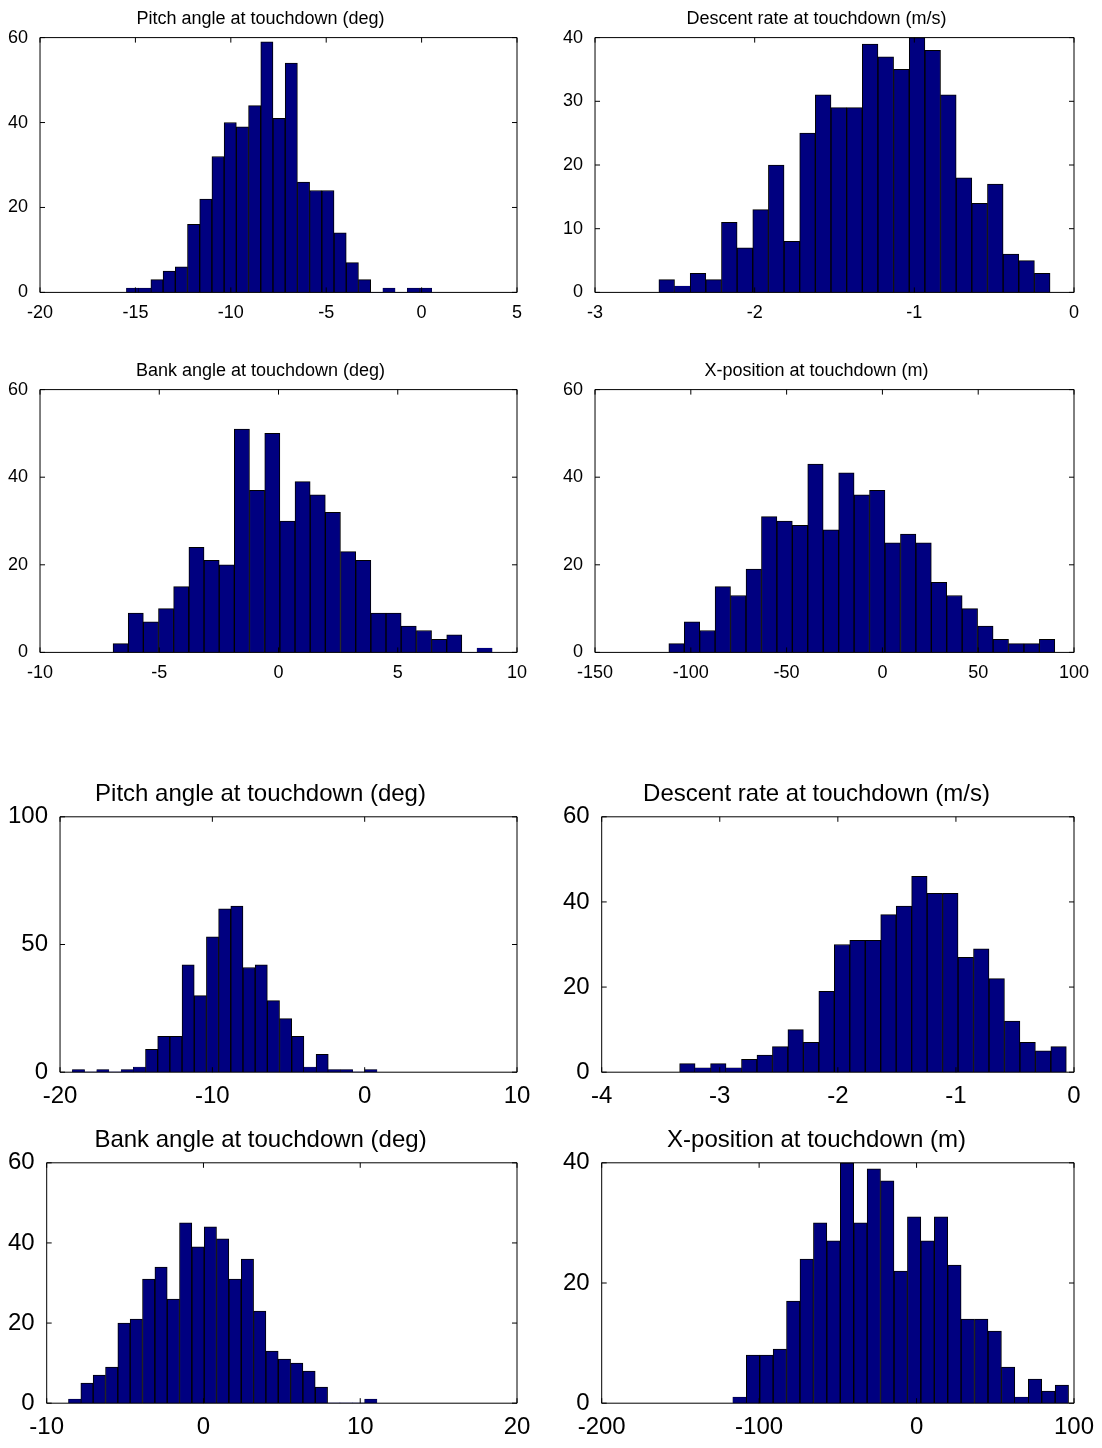  What do you see at coordinates (595, 672) in the screenshot?
I see `x-tick-label: -150` at bounding box center [595, 672].